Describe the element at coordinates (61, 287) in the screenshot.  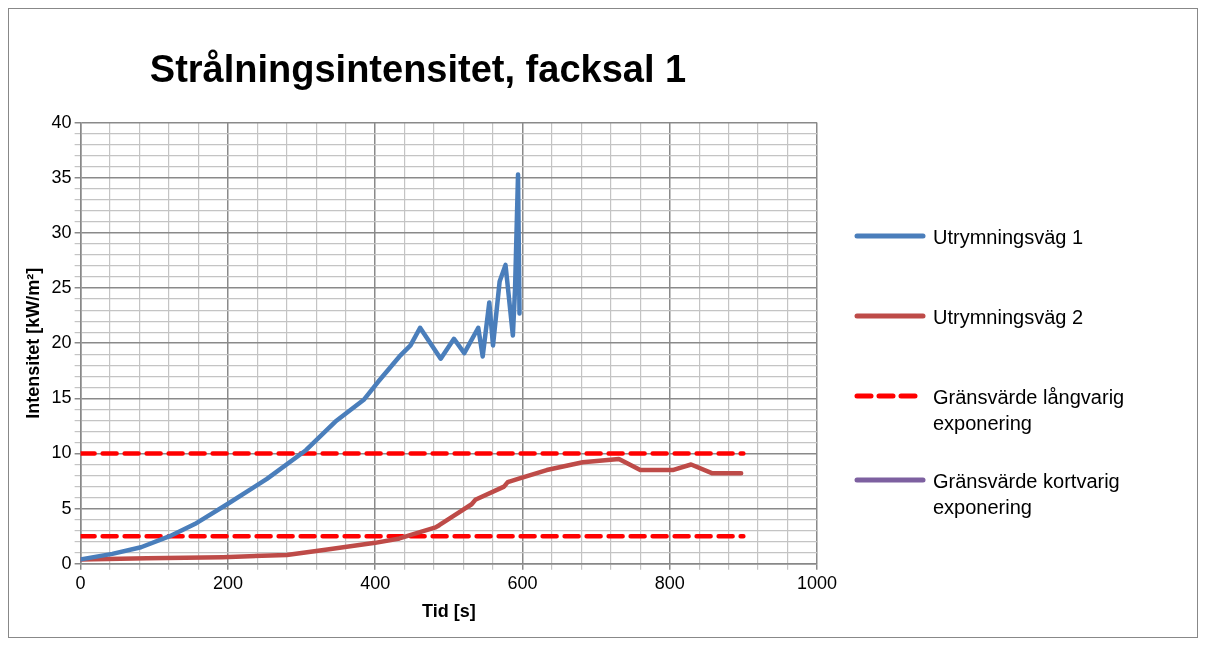
I see `y-tick-label: 25` at that location.